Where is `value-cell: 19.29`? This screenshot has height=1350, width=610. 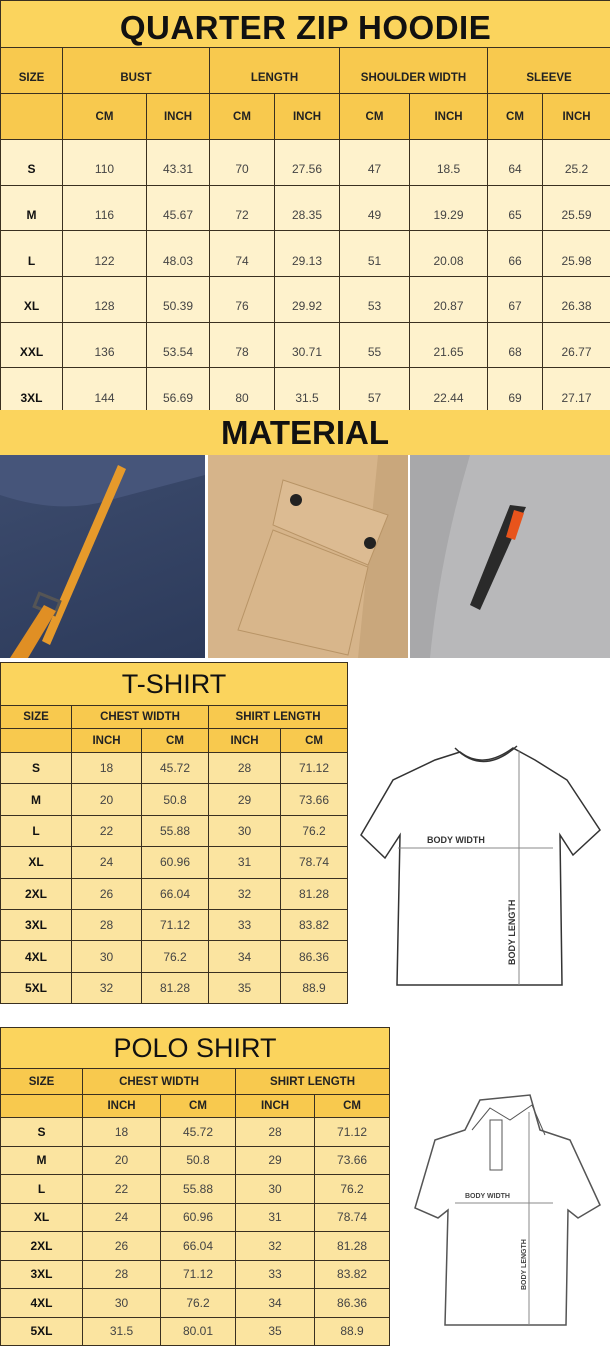
value-cell: 19.29 is located at coordinates (448, 208).